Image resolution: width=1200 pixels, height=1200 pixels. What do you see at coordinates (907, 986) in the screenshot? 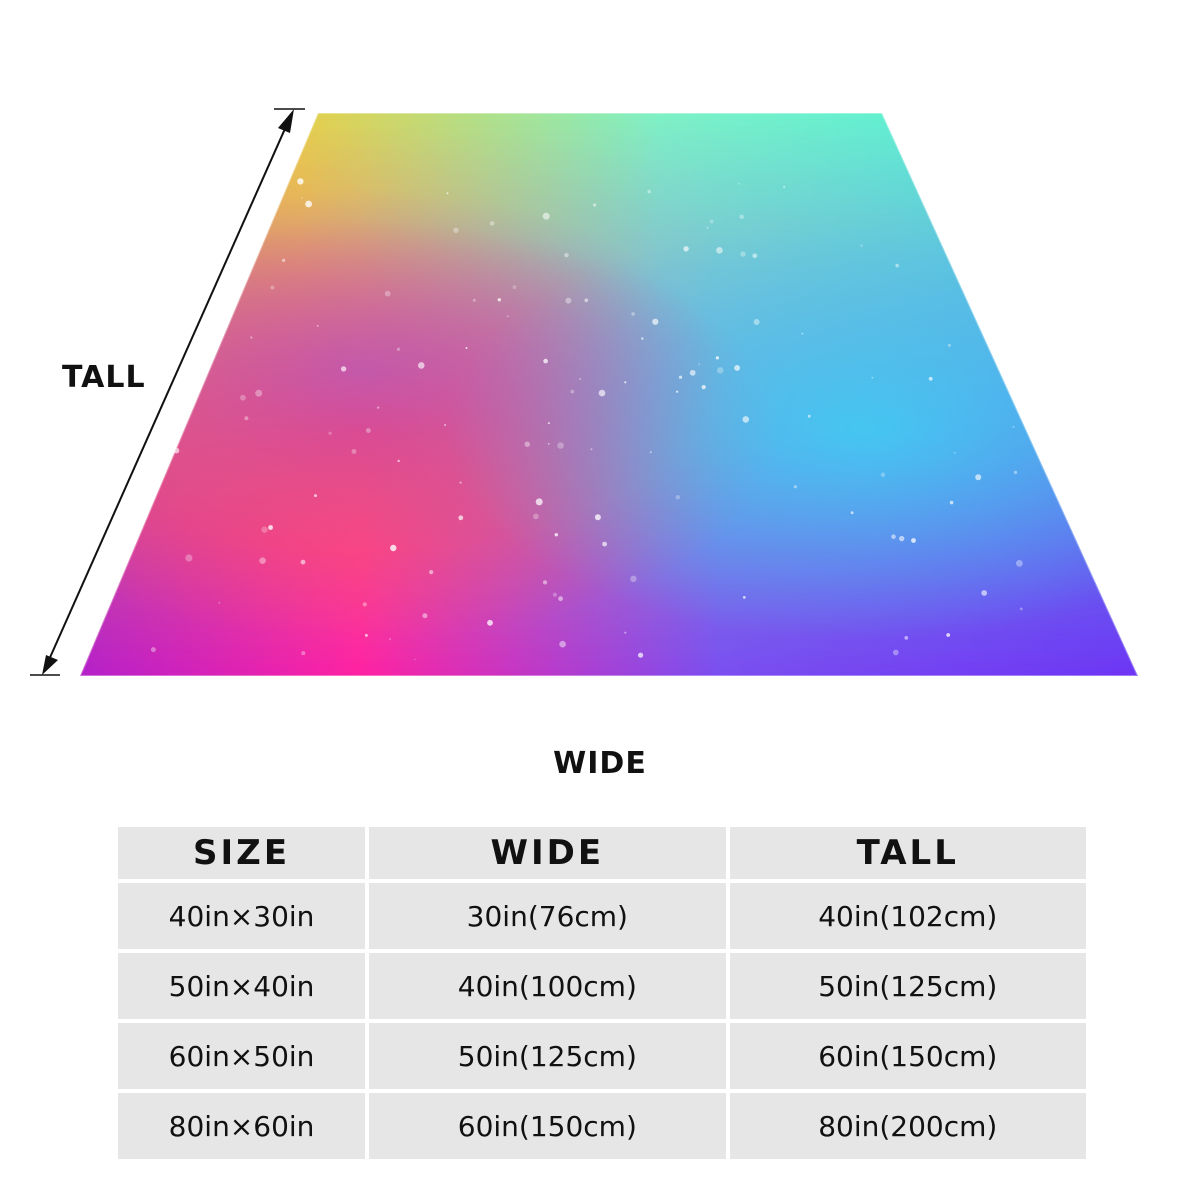
I see `cell-tall: 50in(125cm)` at bounding box center [907, 986].